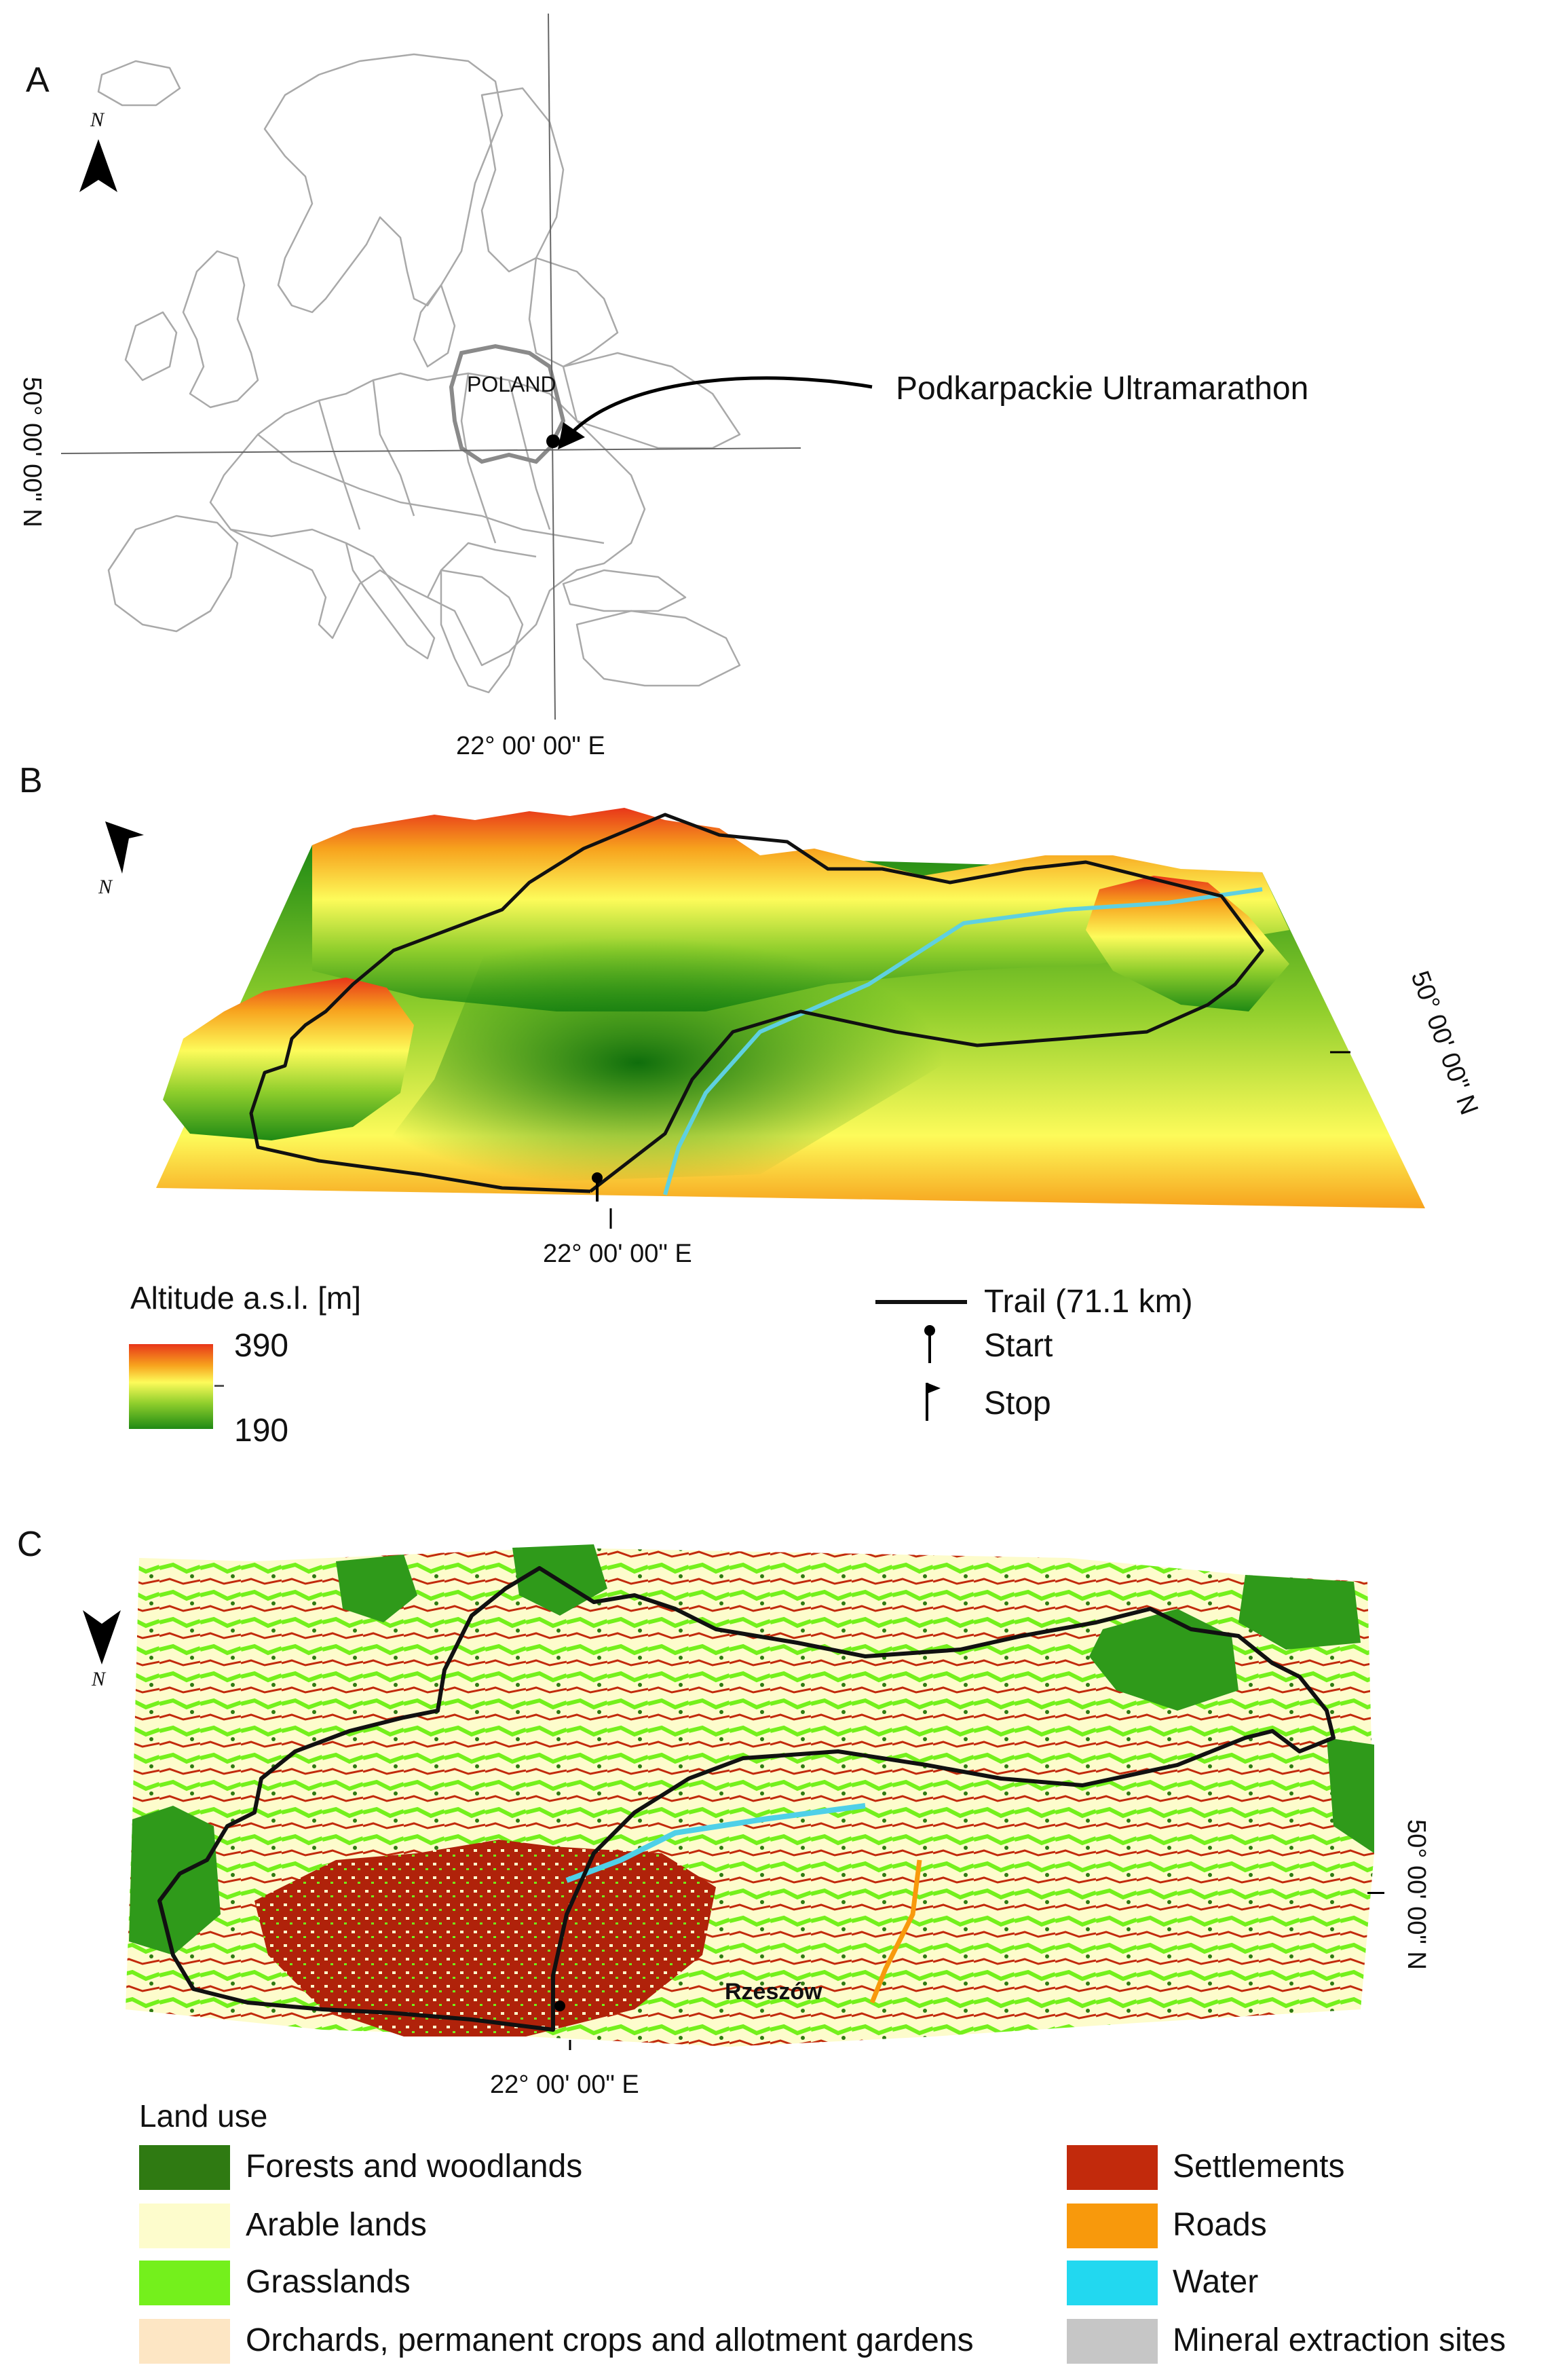 Image resolution: width=1552 pixels, height=2380 pixels. What do you see at coordinates (1018, 1404) in the screenshot?
I see `stop-legend-label: Stop` at bounding box center [1018, 1404].